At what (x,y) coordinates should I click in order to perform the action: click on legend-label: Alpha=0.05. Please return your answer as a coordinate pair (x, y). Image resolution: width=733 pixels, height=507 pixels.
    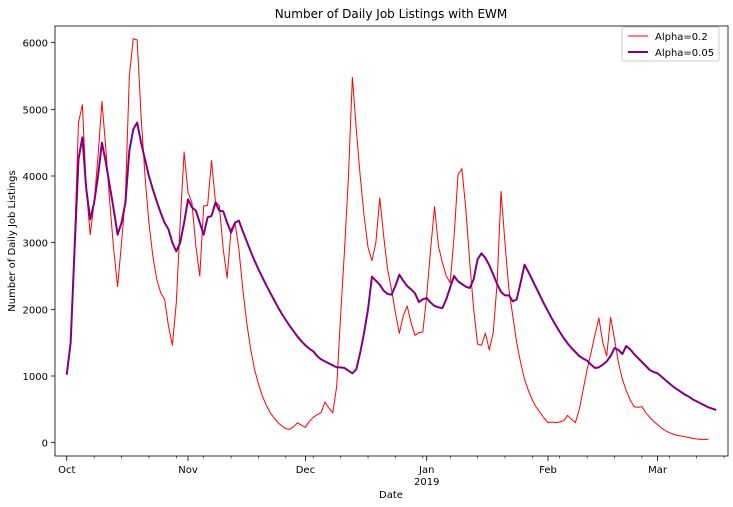
    Looking at the image, I should click on (684, 53).